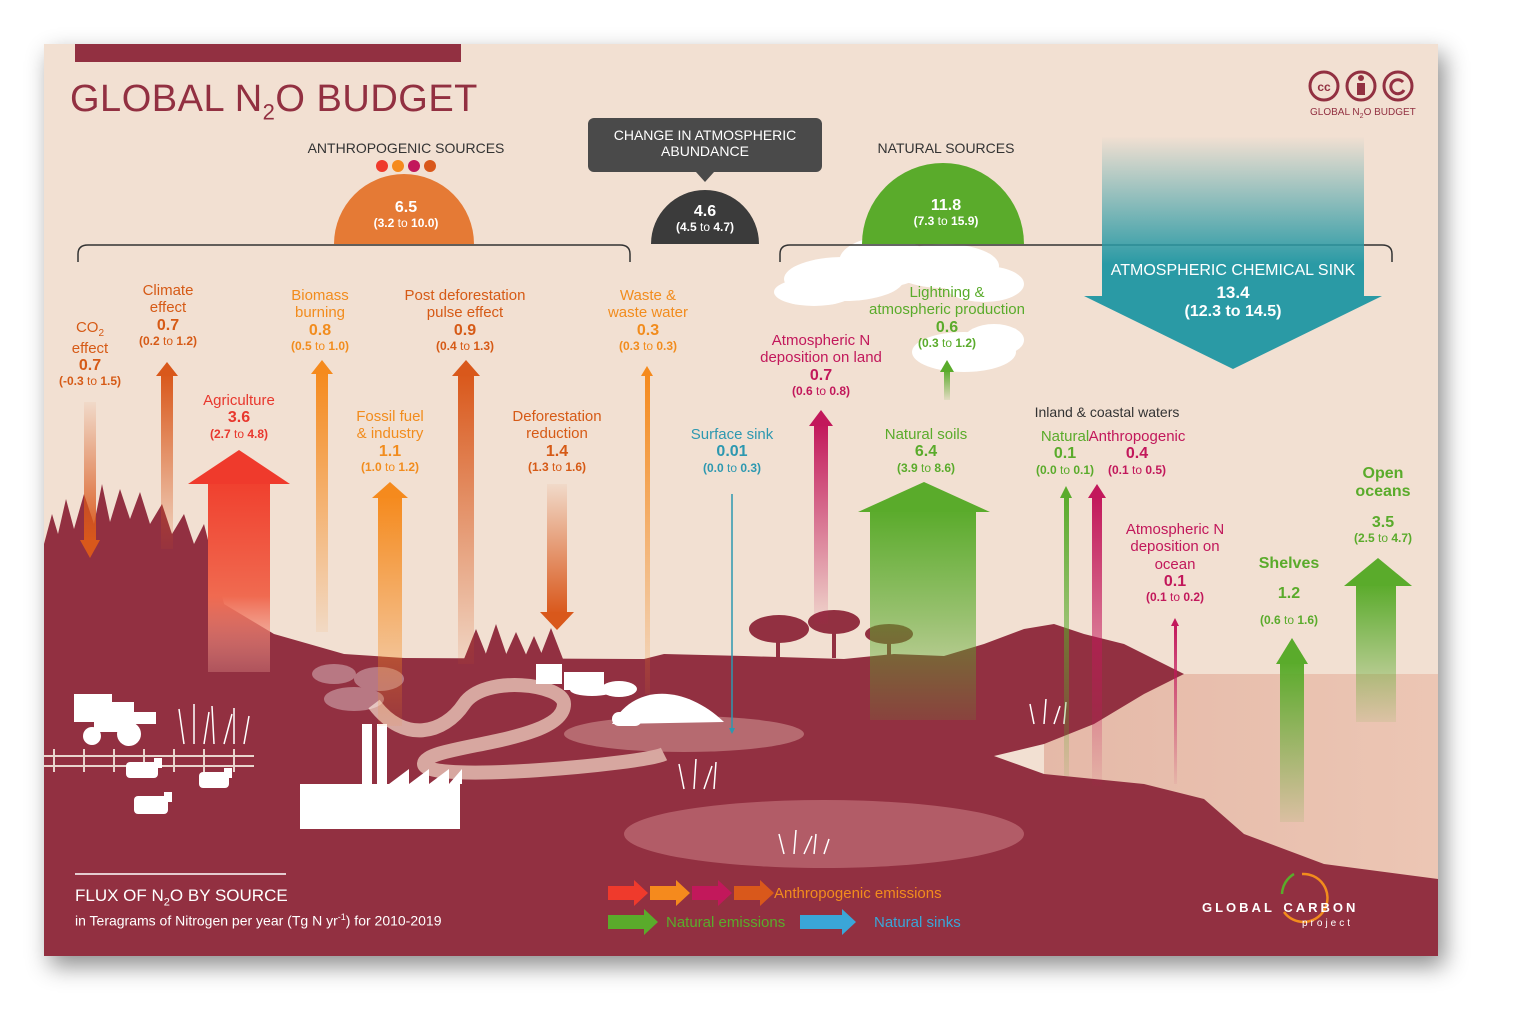  What do you see at coordinates (557, 441) in the screenshot?
I see `flux-deforestation-reduction: Deforestation reduction 1.4 (1.3 to 1.6)` at bounding box center [557, 441].